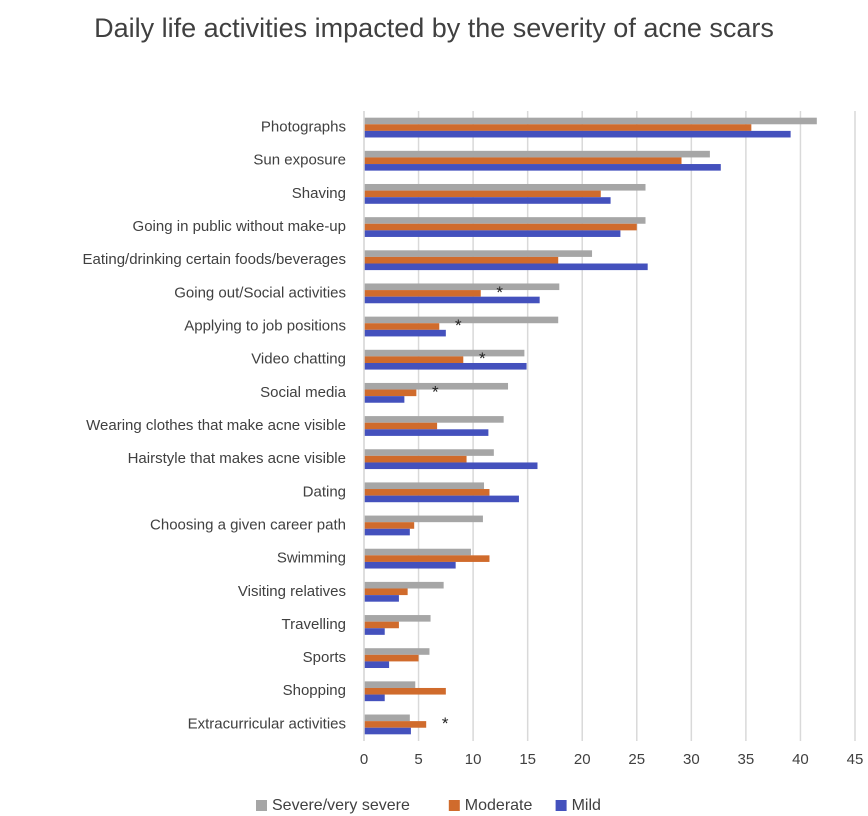 Image resolution: width=868 pixels, height=816 pixels. Describe the element at coordinates (855, 759) in the screenshot. I see `x-tick-label: 45` at that location.